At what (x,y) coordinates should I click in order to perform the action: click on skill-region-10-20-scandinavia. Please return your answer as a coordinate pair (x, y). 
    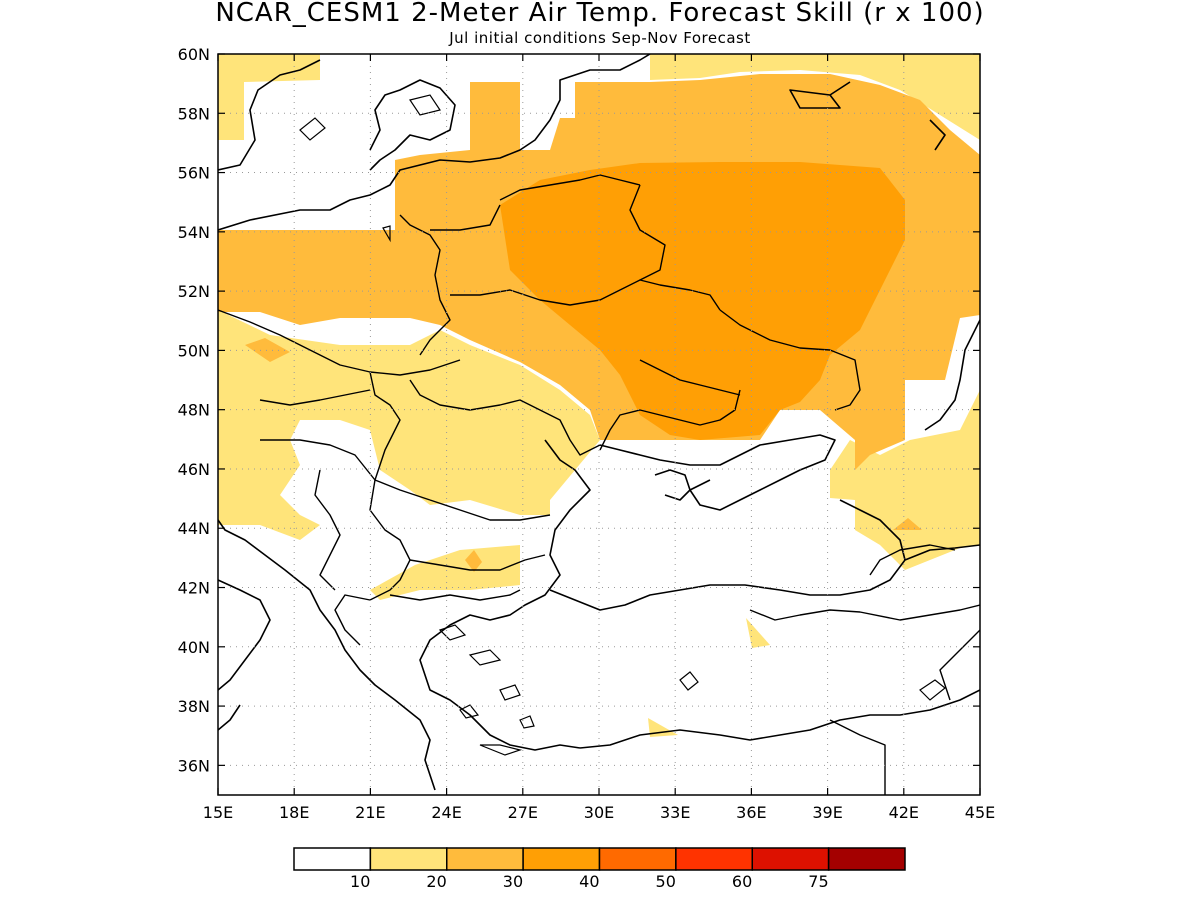
    Looking at the image, I should click on (269, 97).